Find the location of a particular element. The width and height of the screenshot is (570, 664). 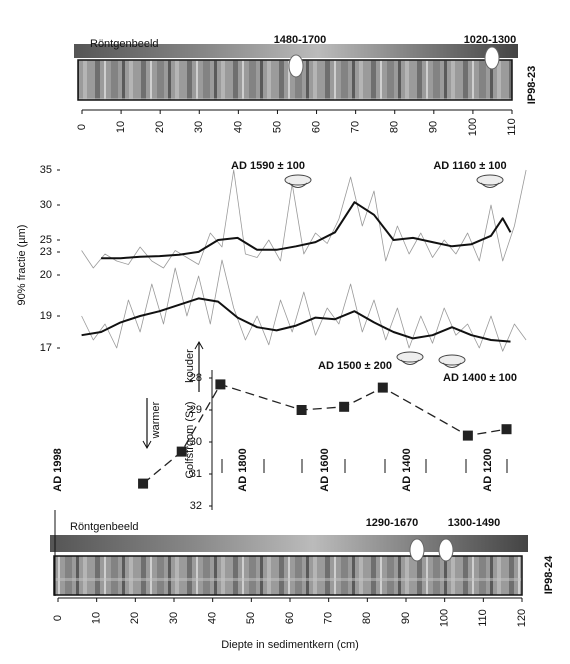

y-tick-label: 32 is located at coordinates (196, 506).